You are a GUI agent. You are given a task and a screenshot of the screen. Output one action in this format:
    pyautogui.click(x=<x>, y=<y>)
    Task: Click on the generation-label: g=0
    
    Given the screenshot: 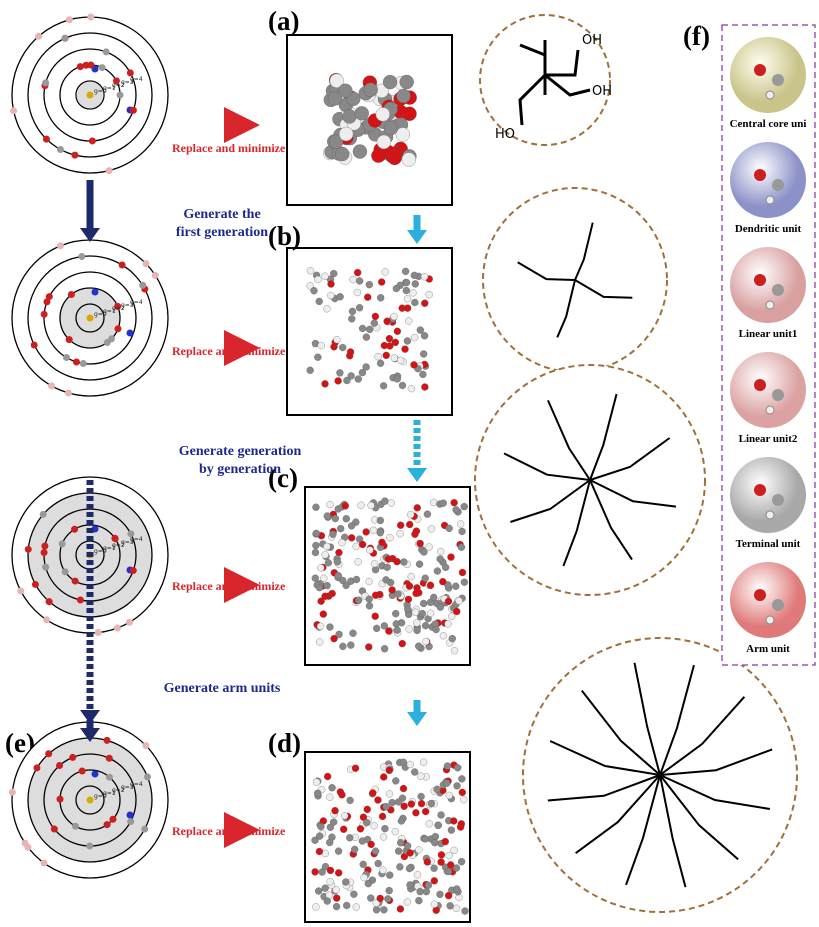 What is the action you would take?
    pyautogui.click(x=100, y=314)
    